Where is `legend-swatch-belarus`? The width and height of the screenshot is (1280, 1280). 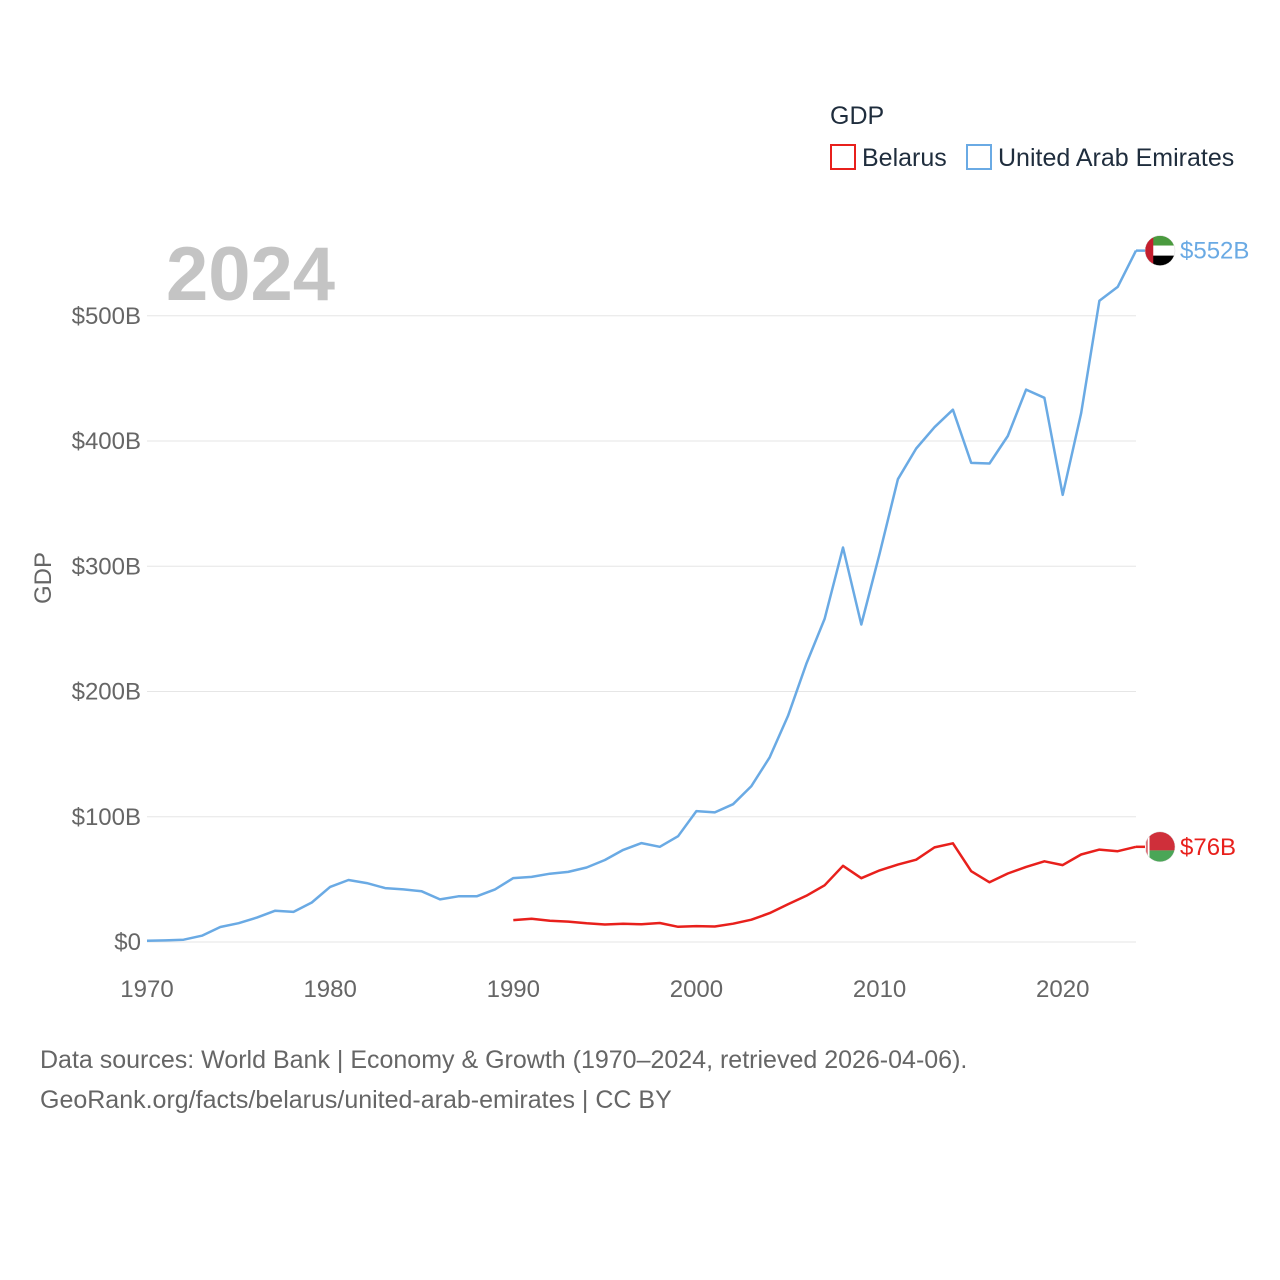 legend-swatch-belarus is located at coordinates (843, 157).